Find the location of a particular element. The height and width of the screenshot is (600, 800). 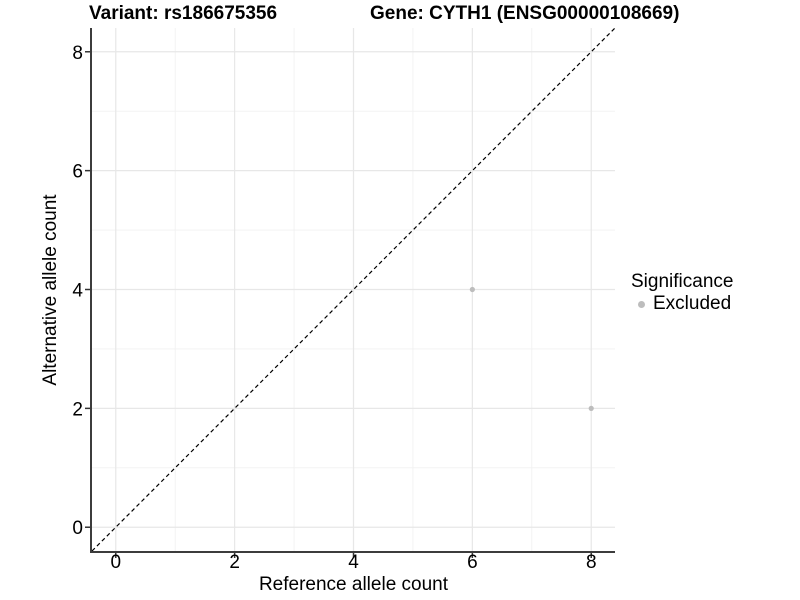

x-axis-title: Reference allele count is located at coordinates (353, 584).